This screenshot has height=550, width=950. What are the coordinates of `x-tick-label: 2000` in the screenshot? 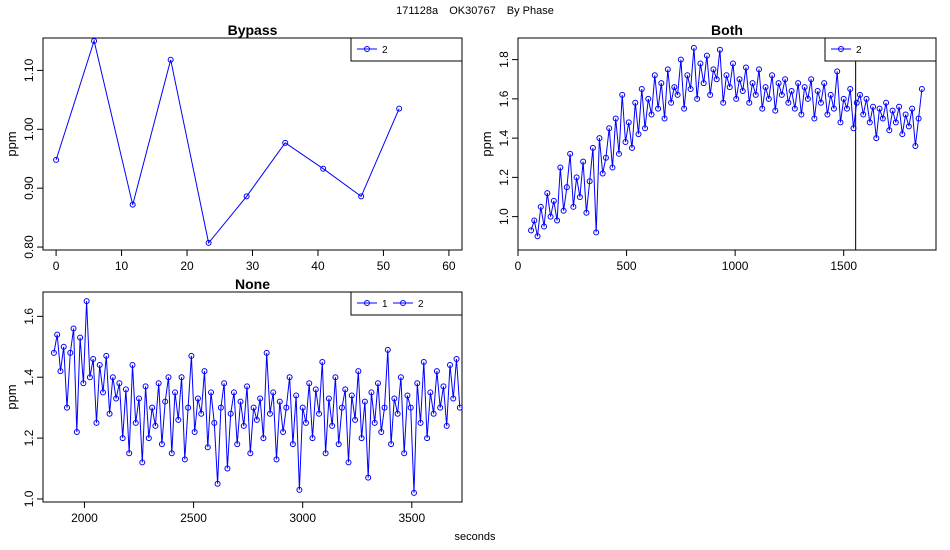 It's located at (84, 518).